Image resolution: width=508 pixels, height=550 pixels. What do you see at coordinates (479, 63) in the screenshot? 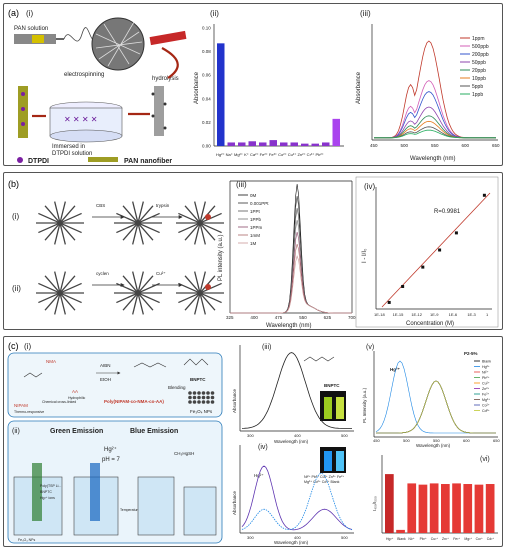
I see `a-iii-legend-item: 50ppb` at bounding box center [479, 63].